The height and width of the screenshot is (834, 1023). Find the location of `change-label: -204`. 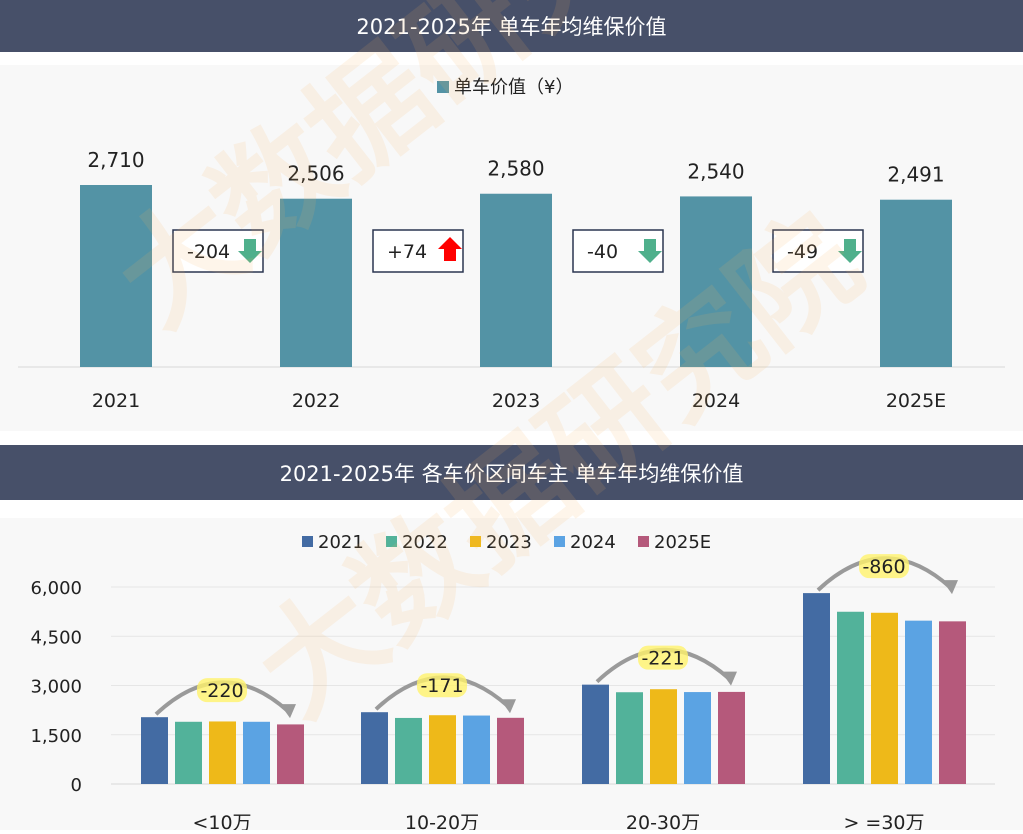

change-label: -204 is located at coordinates (208, 252).